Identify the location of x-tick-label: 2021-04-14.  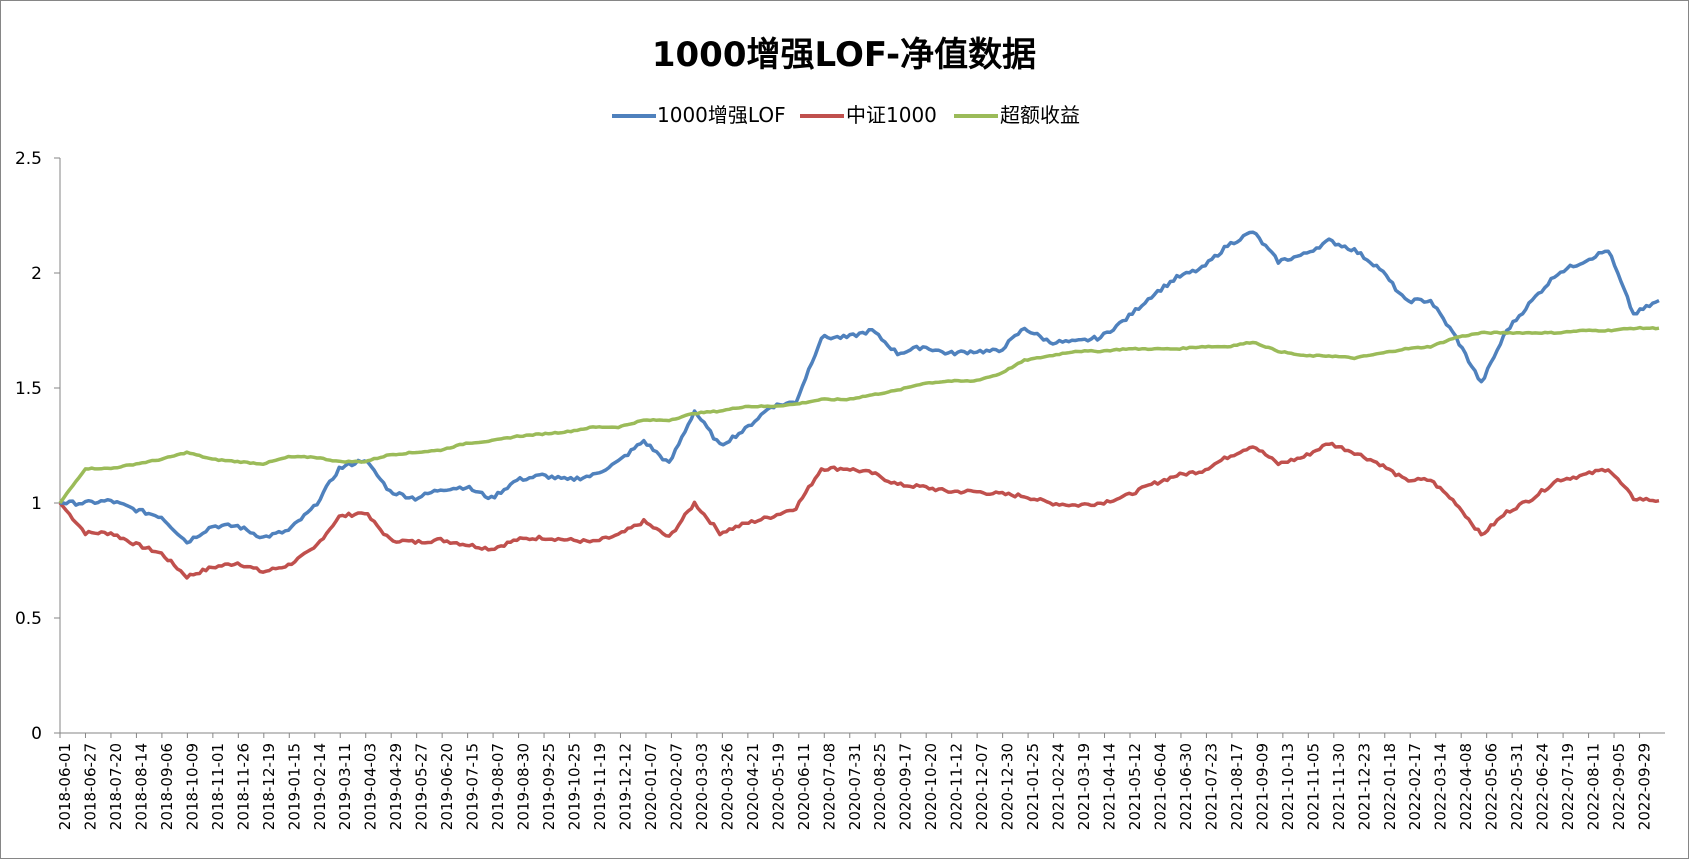
(1110, 786).